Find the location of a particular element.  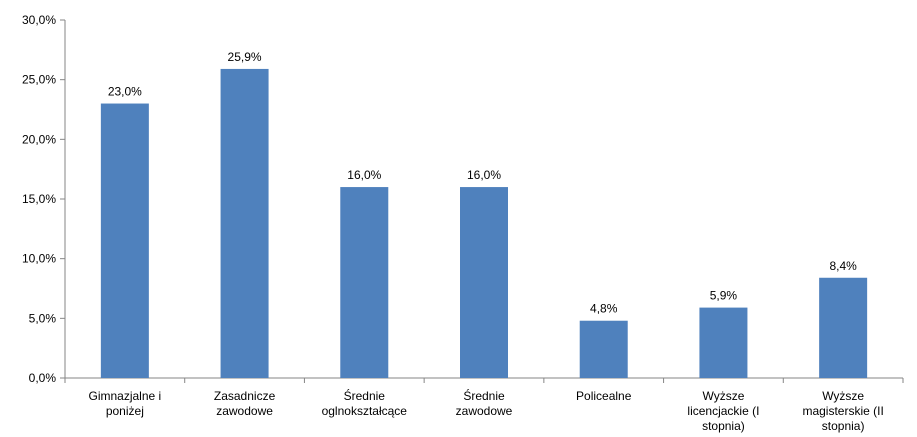

y-tick-label: 15,0% is located at coordinates (39, 199).